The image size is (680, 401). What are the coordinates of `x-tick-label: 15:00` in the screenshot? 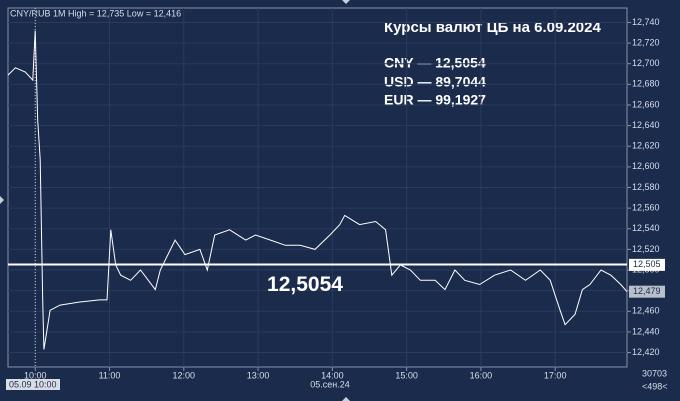 It's located at (406, 375).